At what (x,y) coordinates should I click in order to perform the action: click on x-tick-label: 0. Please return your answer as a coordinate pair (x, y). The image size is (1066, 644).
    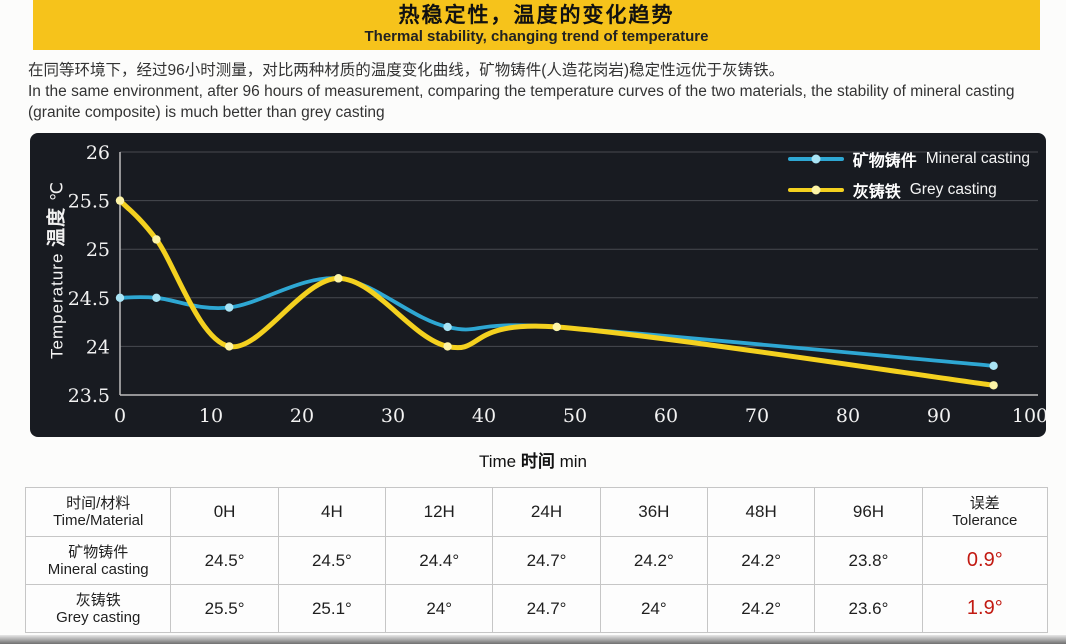
    Looking at the image, I should click on (120, 416).